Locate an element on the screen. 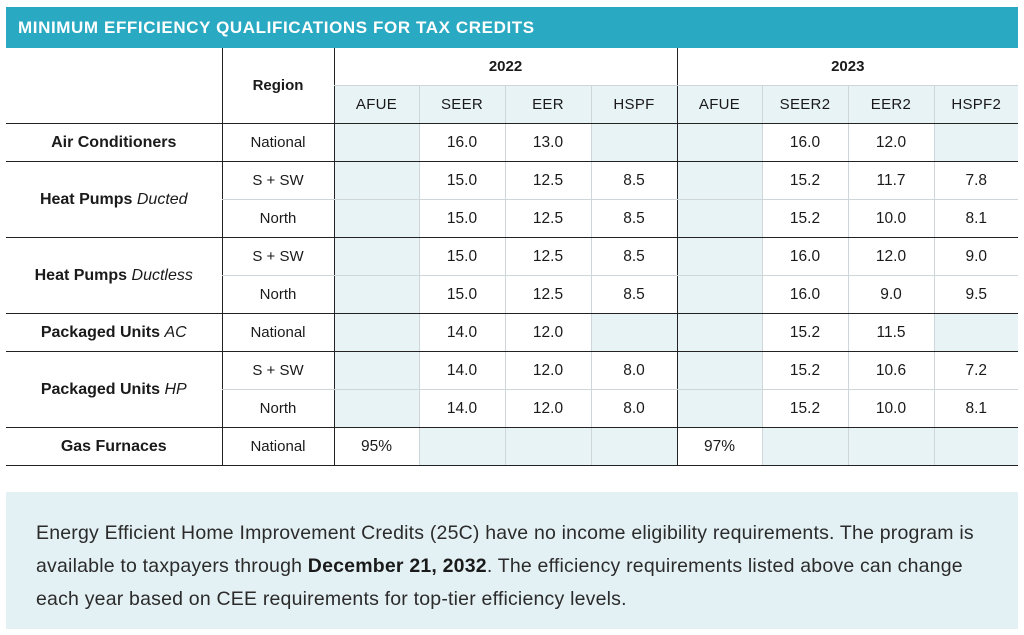  value-cell: 11.5 is located at coordinates (890, 332).